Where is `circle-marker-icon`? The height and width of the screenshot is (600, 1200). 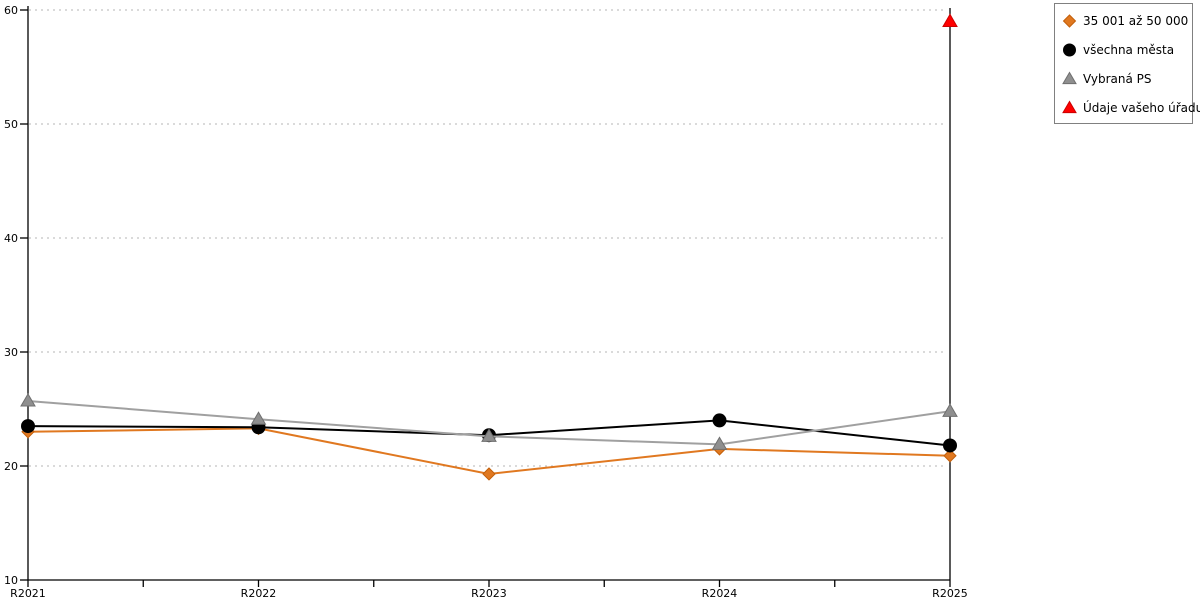
circle-marker-icon is located at coordinates (1069, 50).